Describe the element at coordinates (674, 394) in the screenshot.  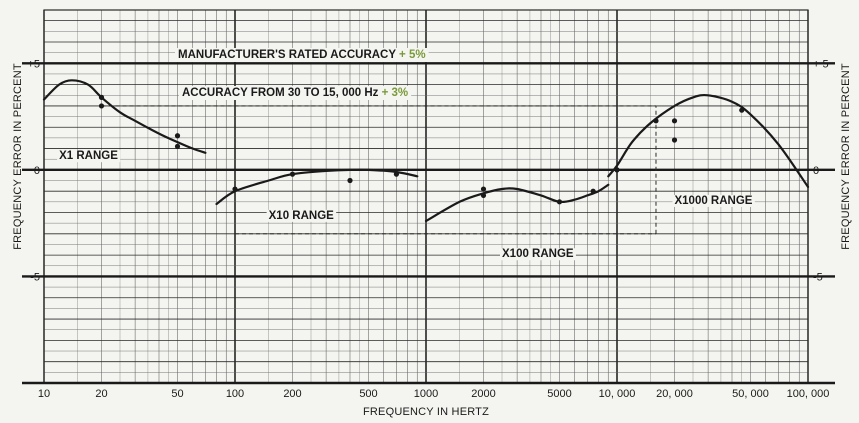
I see `x-tick-label: 20, 000` at that location.